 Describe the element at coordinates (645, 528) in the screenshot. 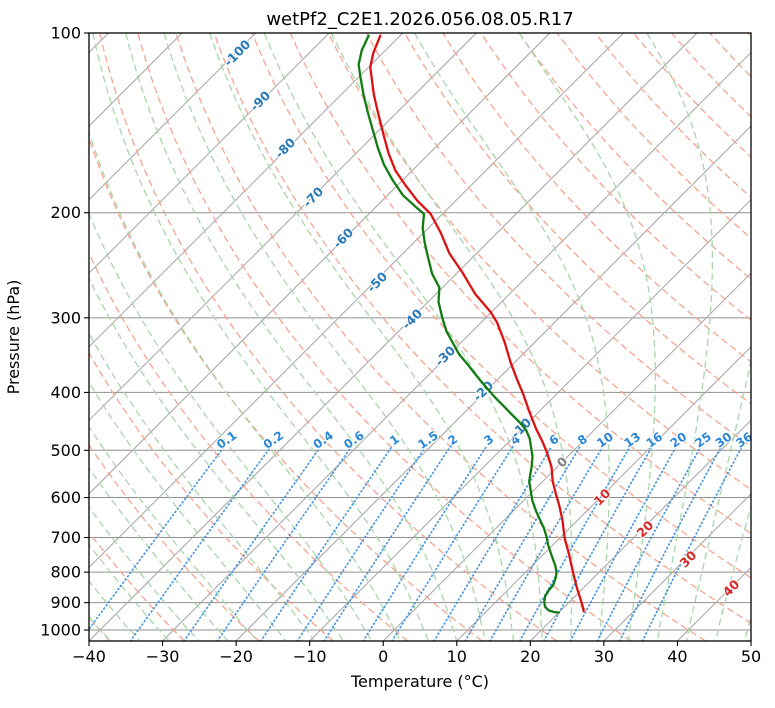

I see `isotherm-value-label: 20` at that location.